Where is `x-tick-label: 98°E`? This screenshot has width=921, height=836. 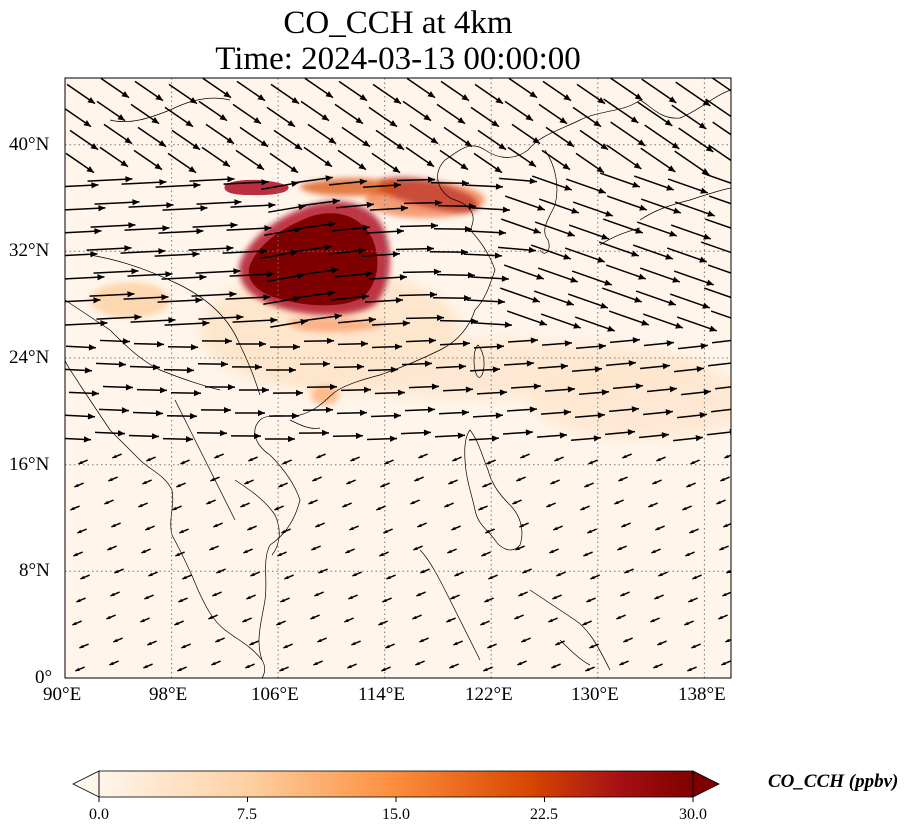 x-tick-label: 98°E is located at coordinates (168, 694).